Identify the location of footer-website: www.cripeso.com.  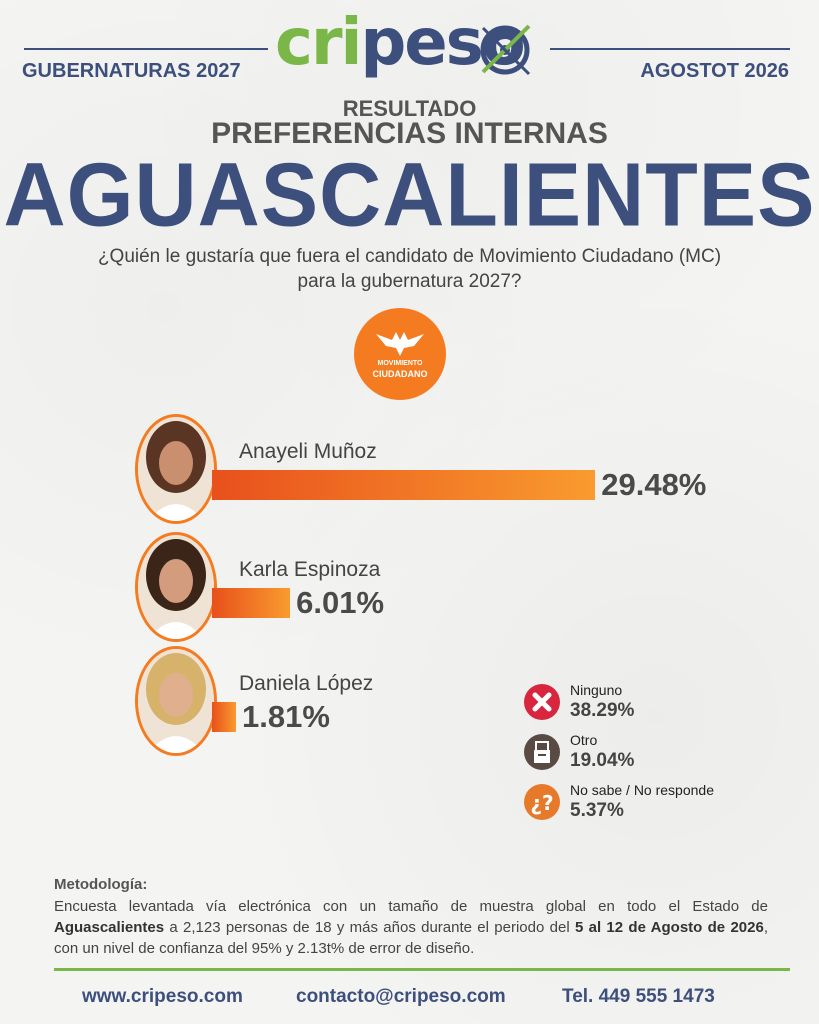
(162, 996).